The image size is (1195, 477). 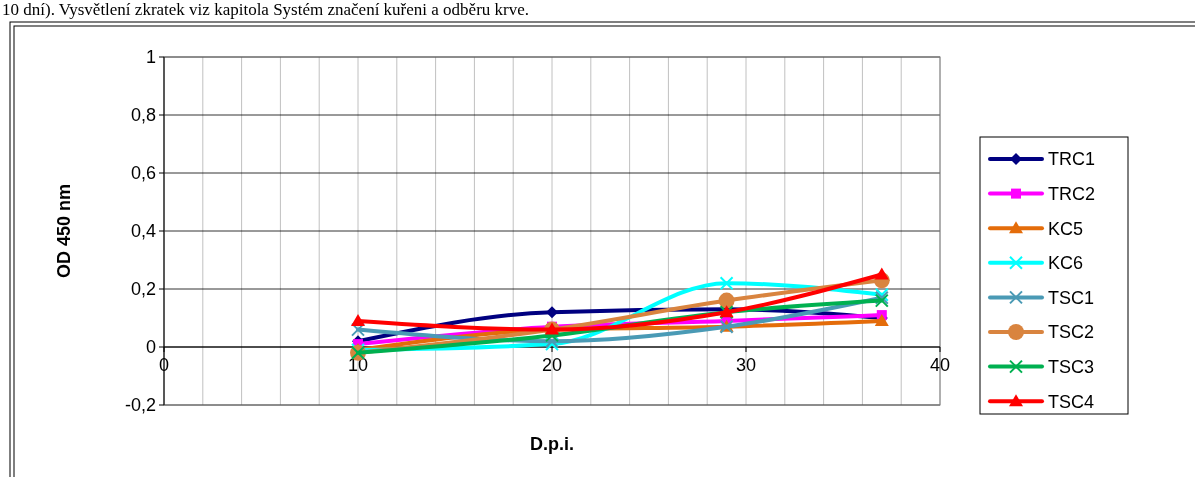 I want to click on text: 10 dní). Vysvětlení zkratek viz kapitola Systém značení kuřeni a odběru krve., so click(x=265, y=9).